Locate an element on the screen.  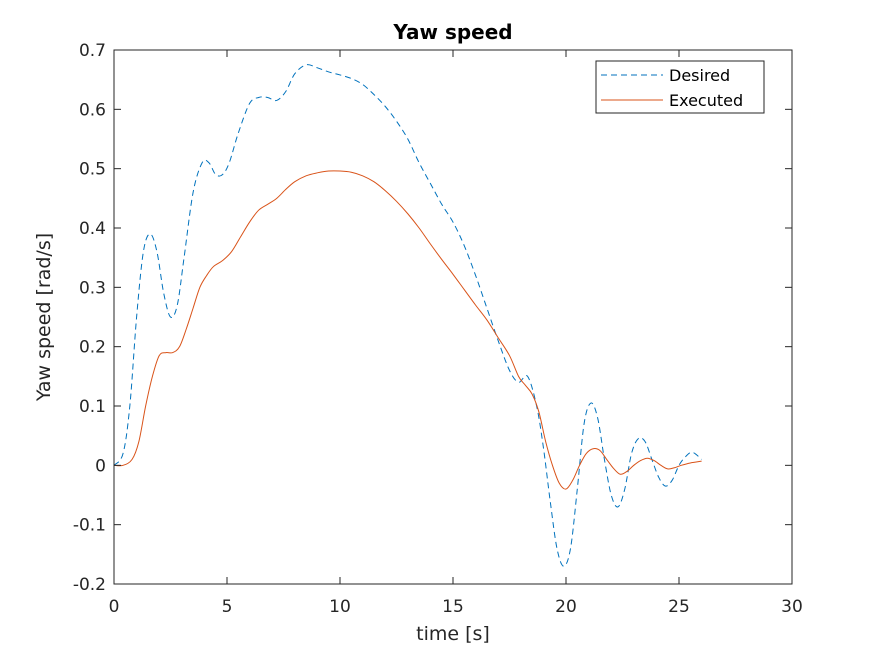
x-tick-label: 30 is located at coordinates (792, 607).